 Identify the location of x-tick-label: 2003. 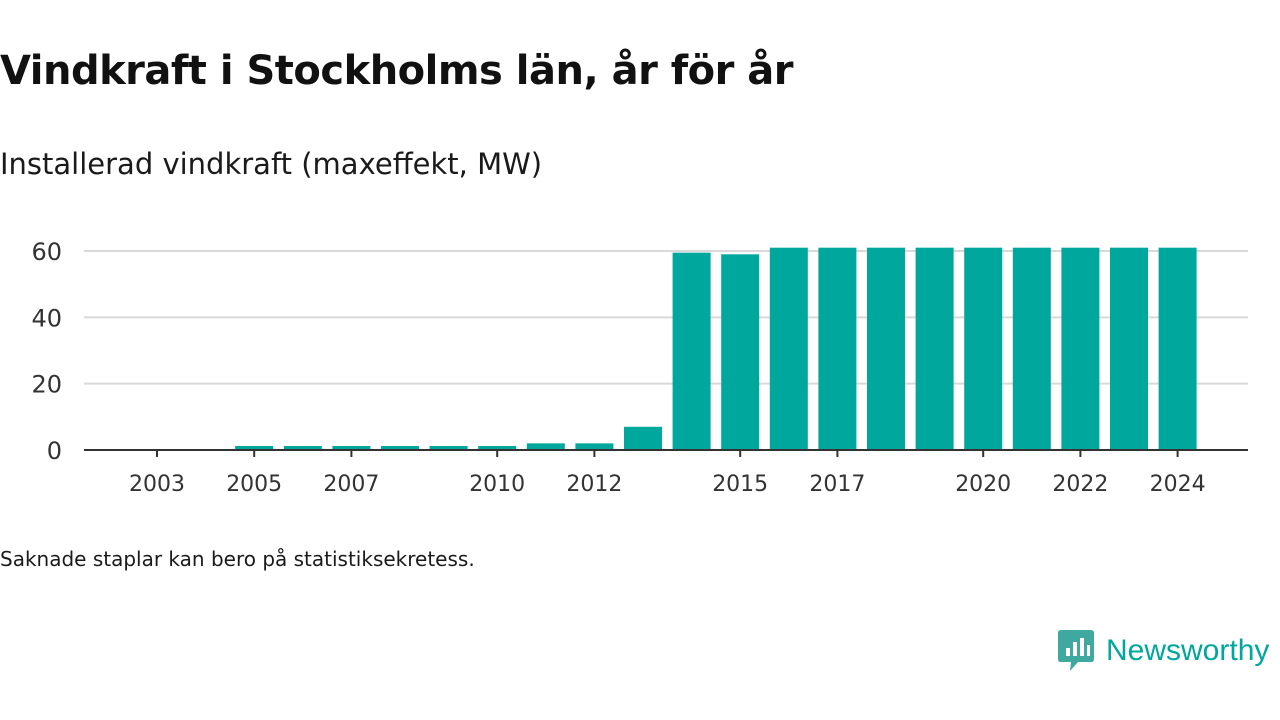
(157, 484).